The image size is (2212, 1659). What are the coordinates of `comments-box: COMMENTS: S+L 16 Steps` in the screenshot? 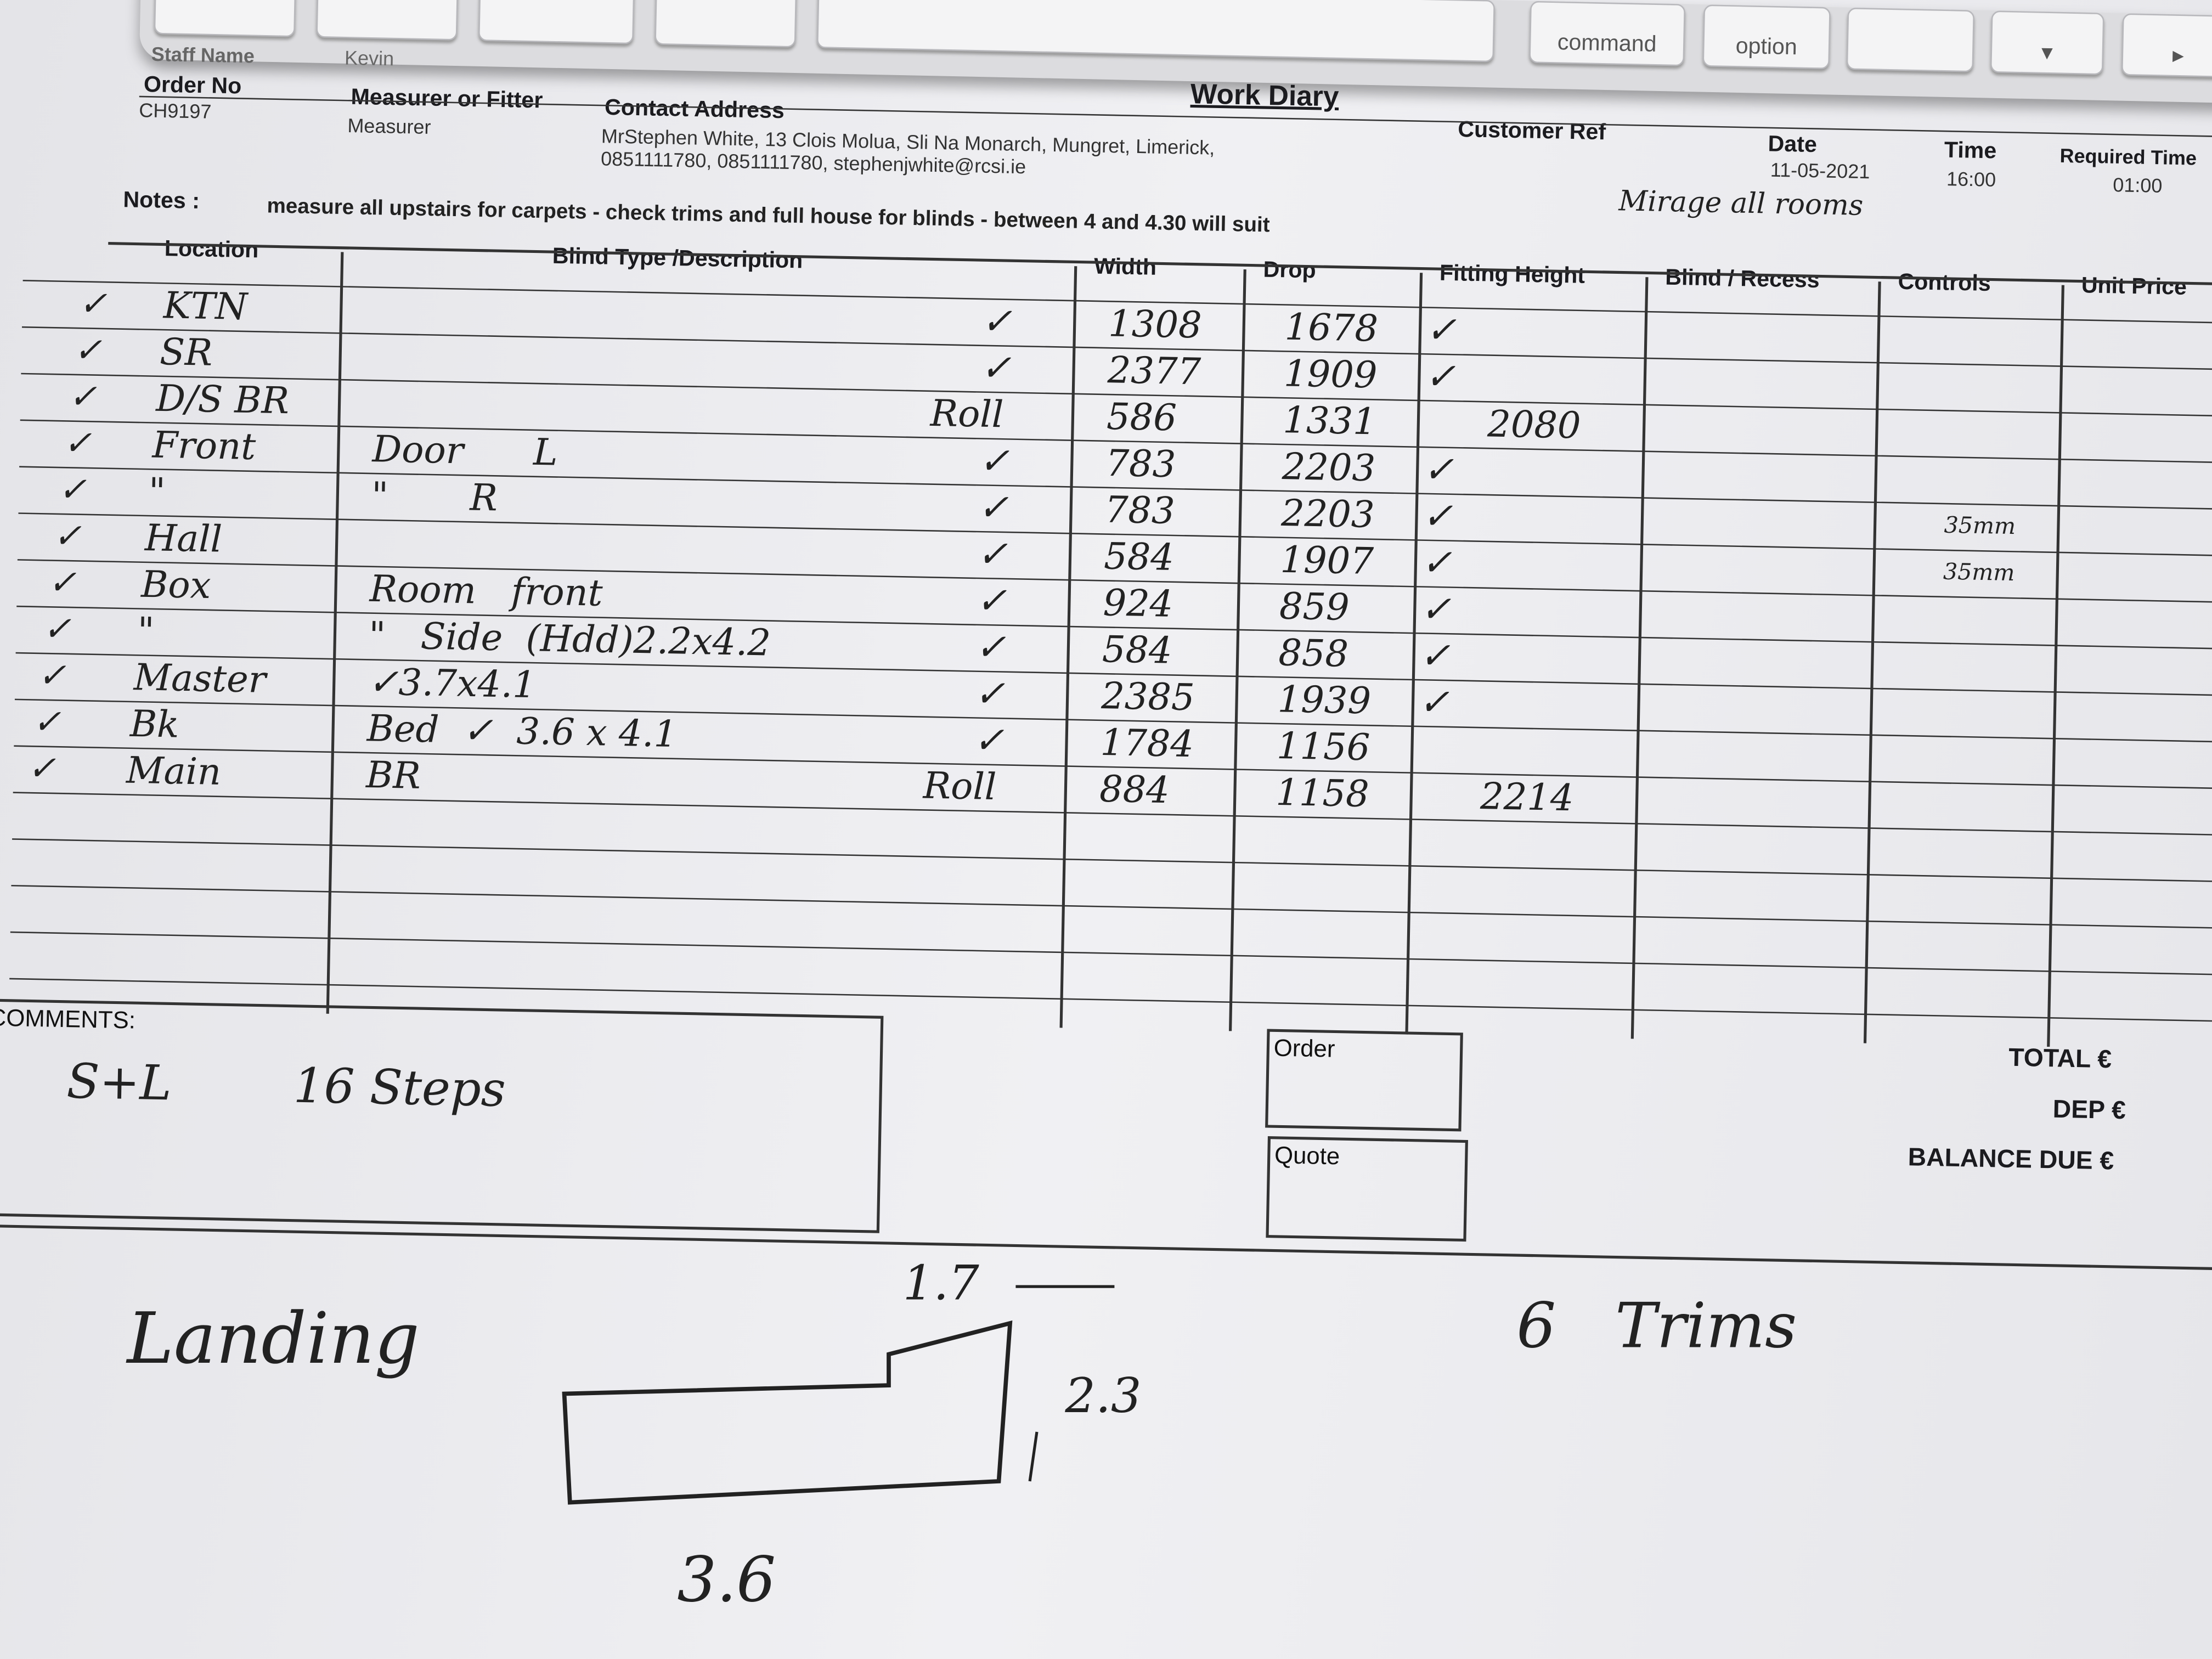 It's located at (442, 1115).